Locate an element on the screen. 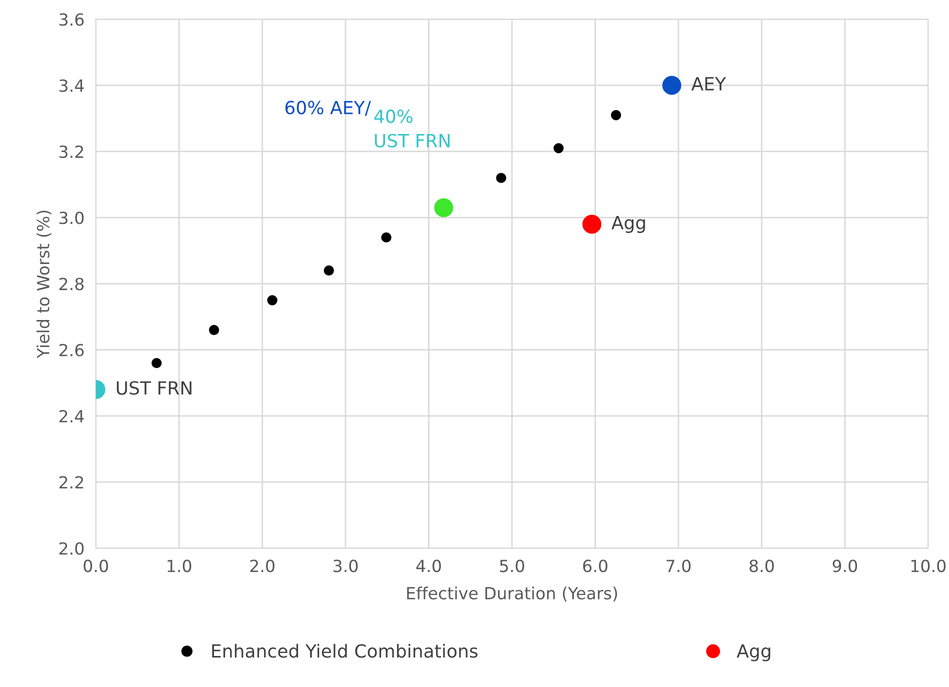 This screenshot has height=687, width=949. x-tick-label: 8.0 is located at coordinates (762, 566).